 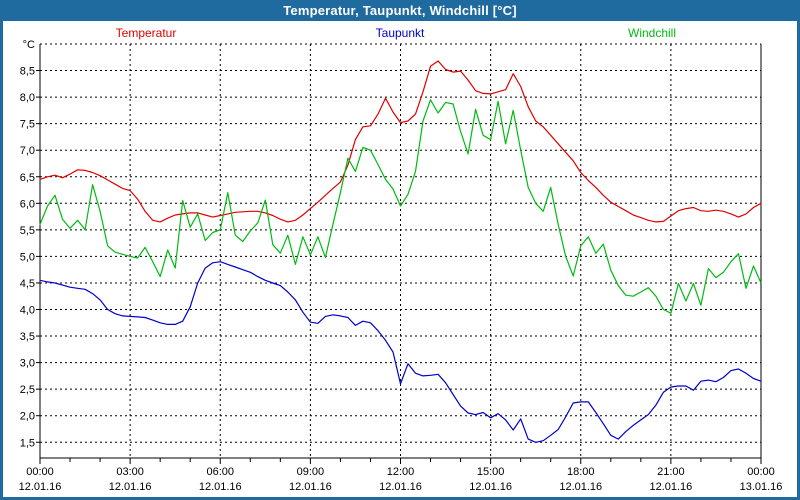 I want to click on x-tick-time-label: 06:00, so click(x=220, y=472).